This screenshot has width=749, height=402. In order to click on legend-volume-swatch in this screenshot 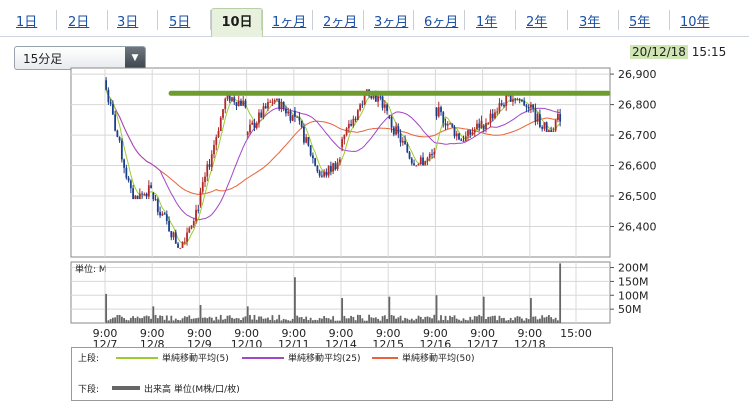, I will do `click(126, 388)`.